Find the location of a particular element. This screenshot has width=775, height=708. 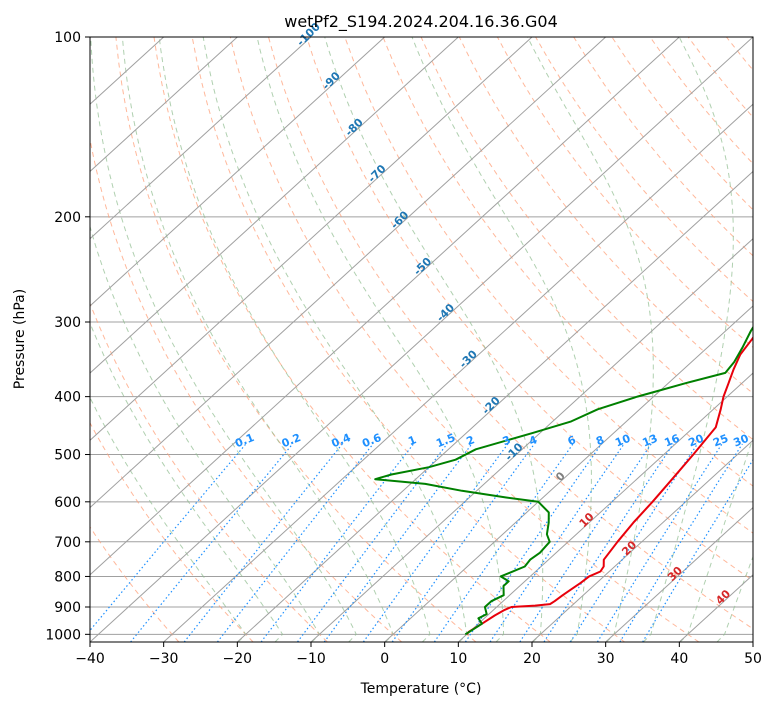

x-tick-label: 40 is located at coordinates (679, 659).